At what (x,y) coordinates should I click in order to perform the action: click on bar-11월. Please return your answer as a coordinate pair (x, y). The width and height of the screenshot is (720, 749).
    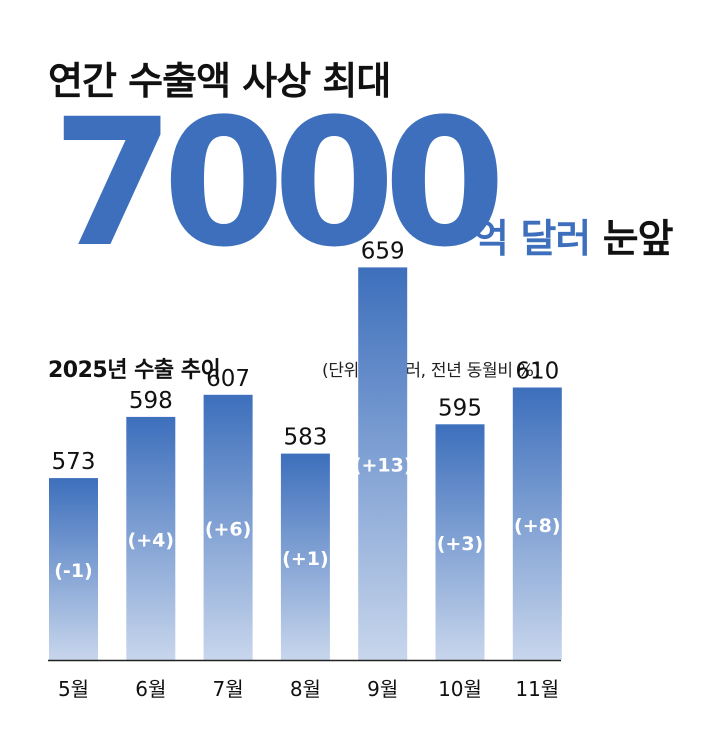
    Looking at the image, I should click on (537, 523).